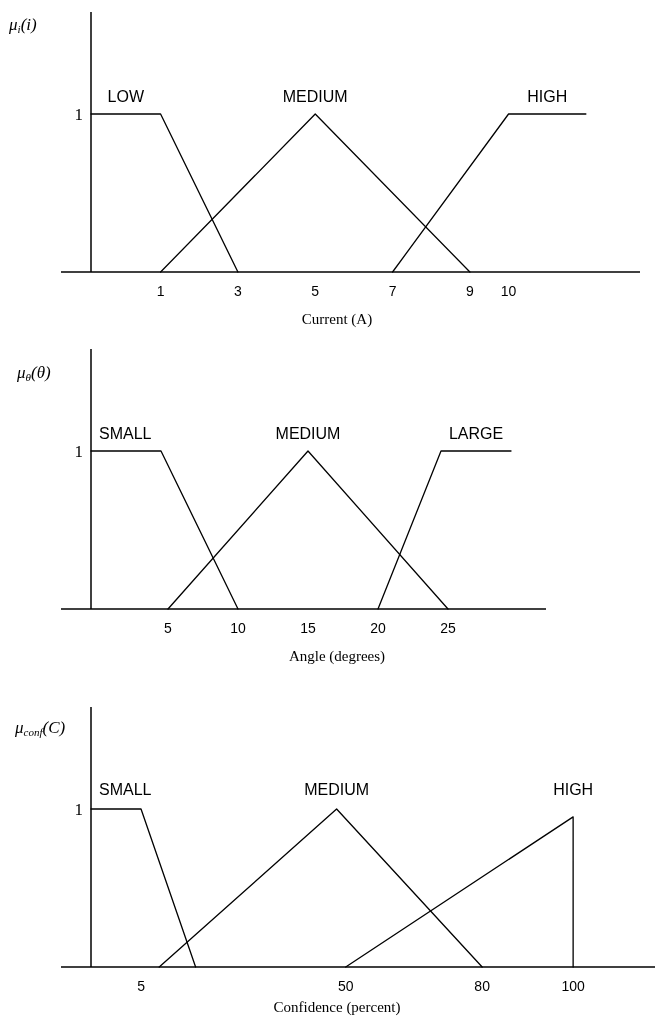 The width and height of the screenshot is (657, 1017). I want to click on x-tick-label: 80, so click(482, 986).